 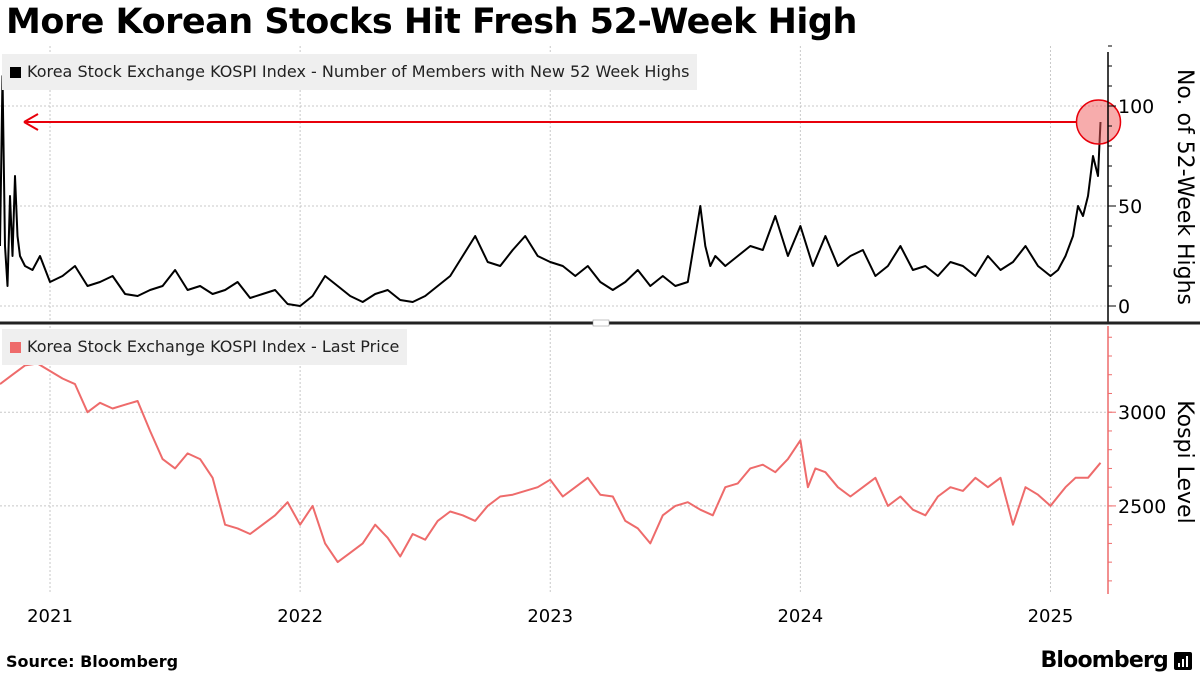 What do you see at coordinates (1098, 122) in the screenshot?
I see `highlight-circle` at bounding box center [1098, 122].